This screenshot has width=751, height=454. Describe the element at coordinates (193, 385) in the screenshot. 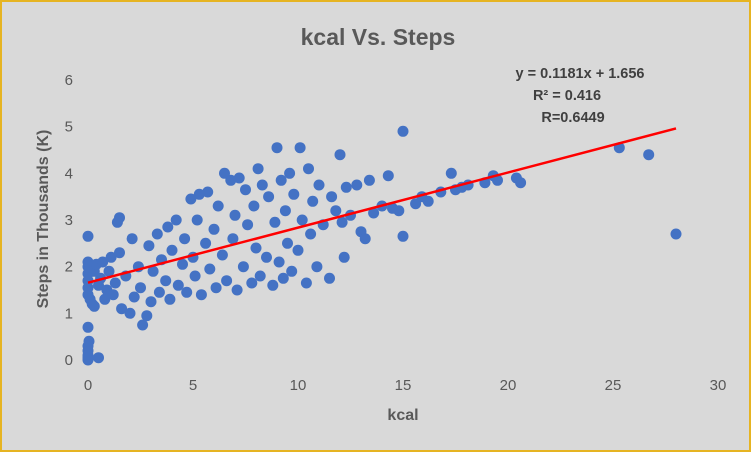

I see `x-tick-label: 5` at that location.